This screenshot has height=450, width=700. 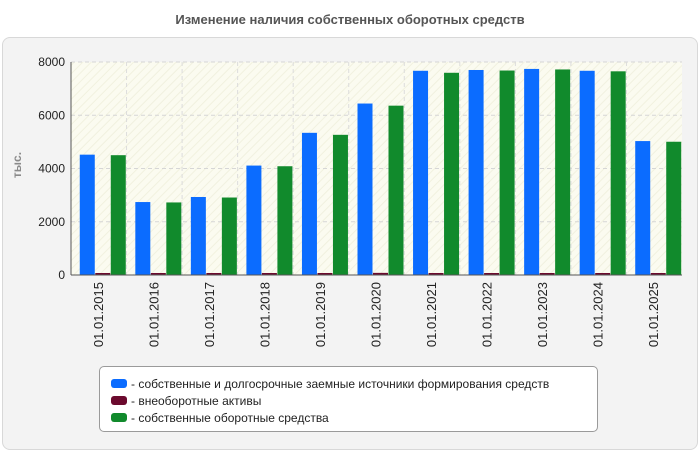 I want to click on bar-series-2-01.01.2015, so click(x=118, y=215).